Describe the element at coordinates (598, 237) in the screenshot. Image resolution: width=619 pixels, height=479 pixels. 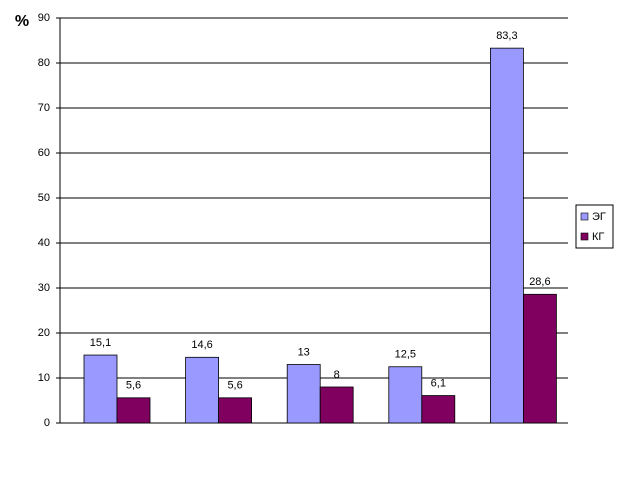
I see `legend-label: КГ` at that location.